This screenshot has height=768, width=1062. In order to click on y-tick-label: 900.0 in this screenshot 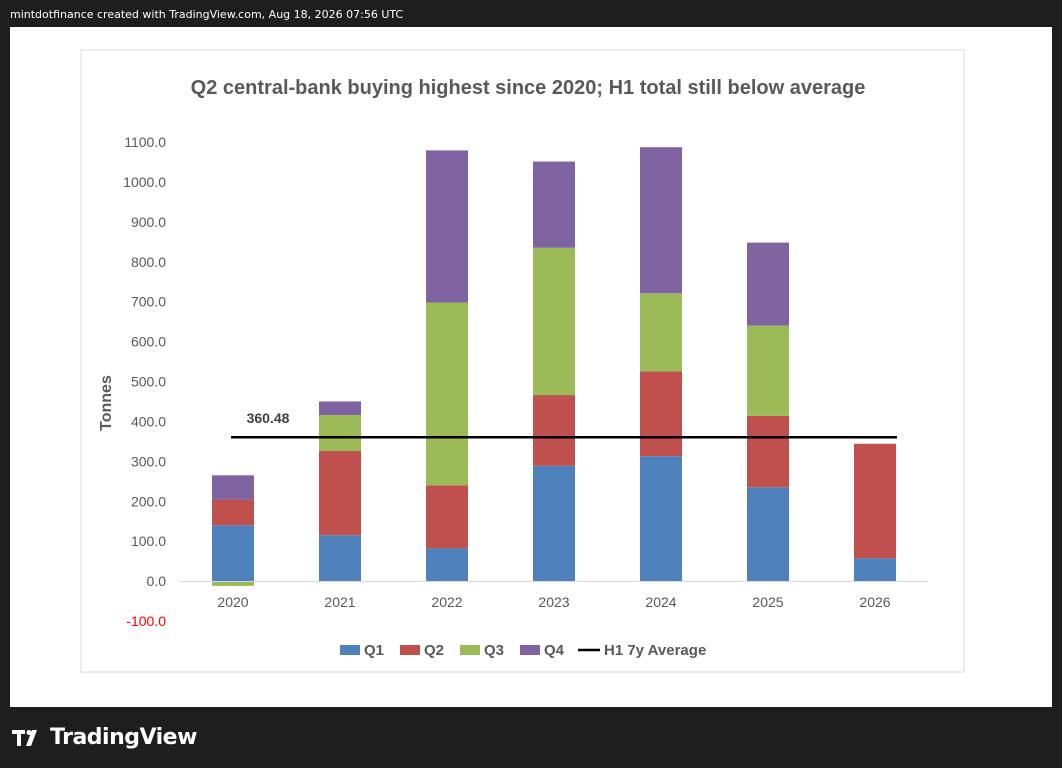, I will do `click(148, 222)`.